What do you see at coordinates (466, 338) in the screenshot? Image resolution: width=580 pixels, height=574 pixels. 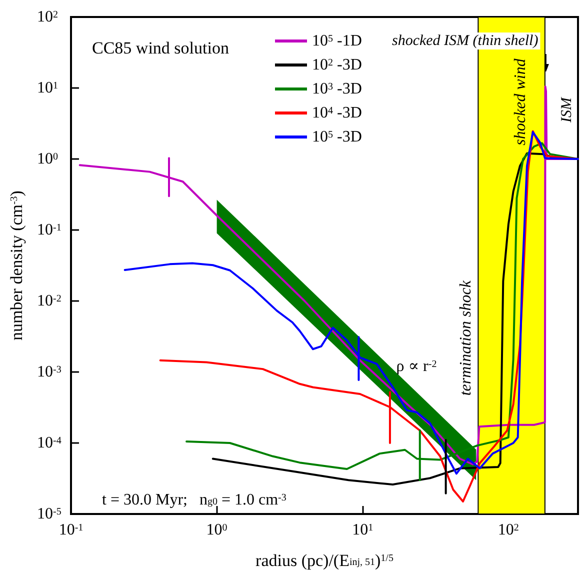 I see `annotation: termination shock` at bounding box center [466, 338].